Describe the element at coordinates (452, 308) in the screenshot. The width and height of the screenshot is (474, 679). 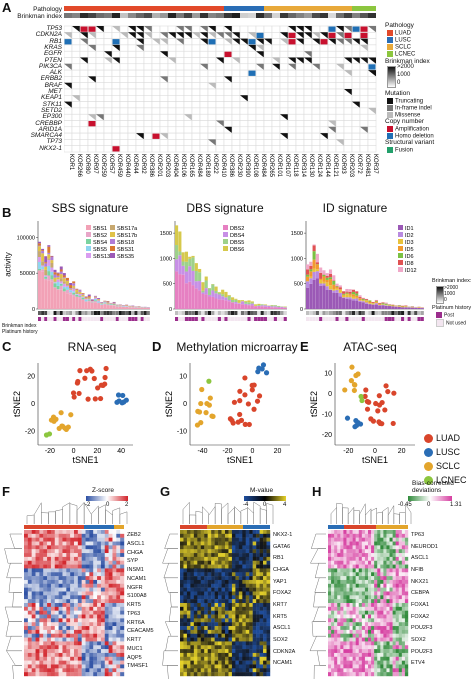
I see `b-platinum-title: Platinum history` at that location.